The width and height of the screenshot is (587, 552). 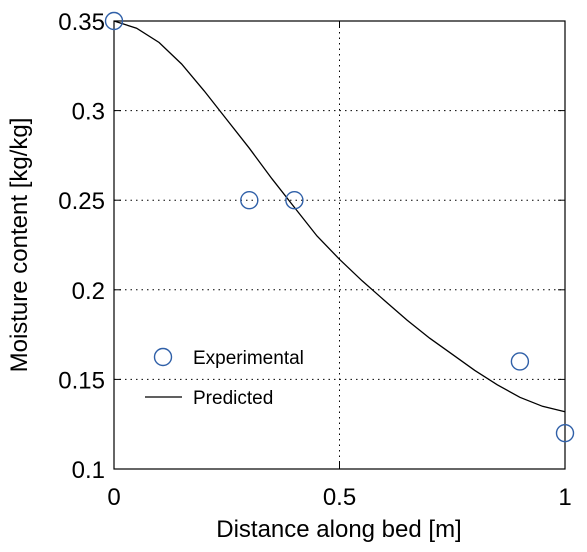 I want to click on x-tick-labels: 0 0.5 1, so click(x=339, y=497).